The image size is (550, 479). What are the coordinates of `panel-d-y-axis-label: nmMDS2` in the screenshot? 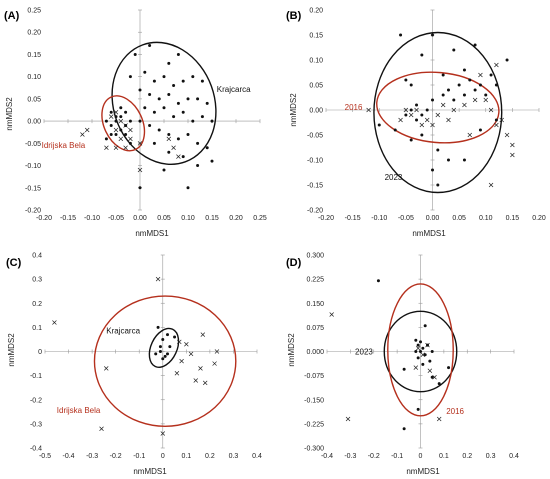 It's located at (291, 350).